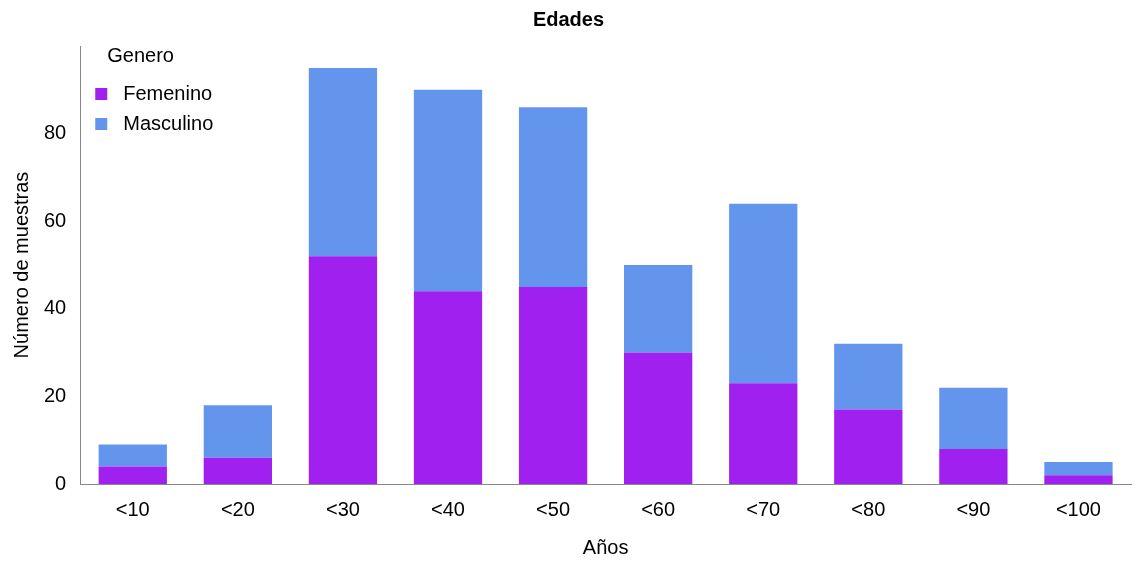 The image size is (1137, 564). Describe the element at coordinates (20, 265) in the screenshot. I see `y-axis-title: Número de muestras` at that location.